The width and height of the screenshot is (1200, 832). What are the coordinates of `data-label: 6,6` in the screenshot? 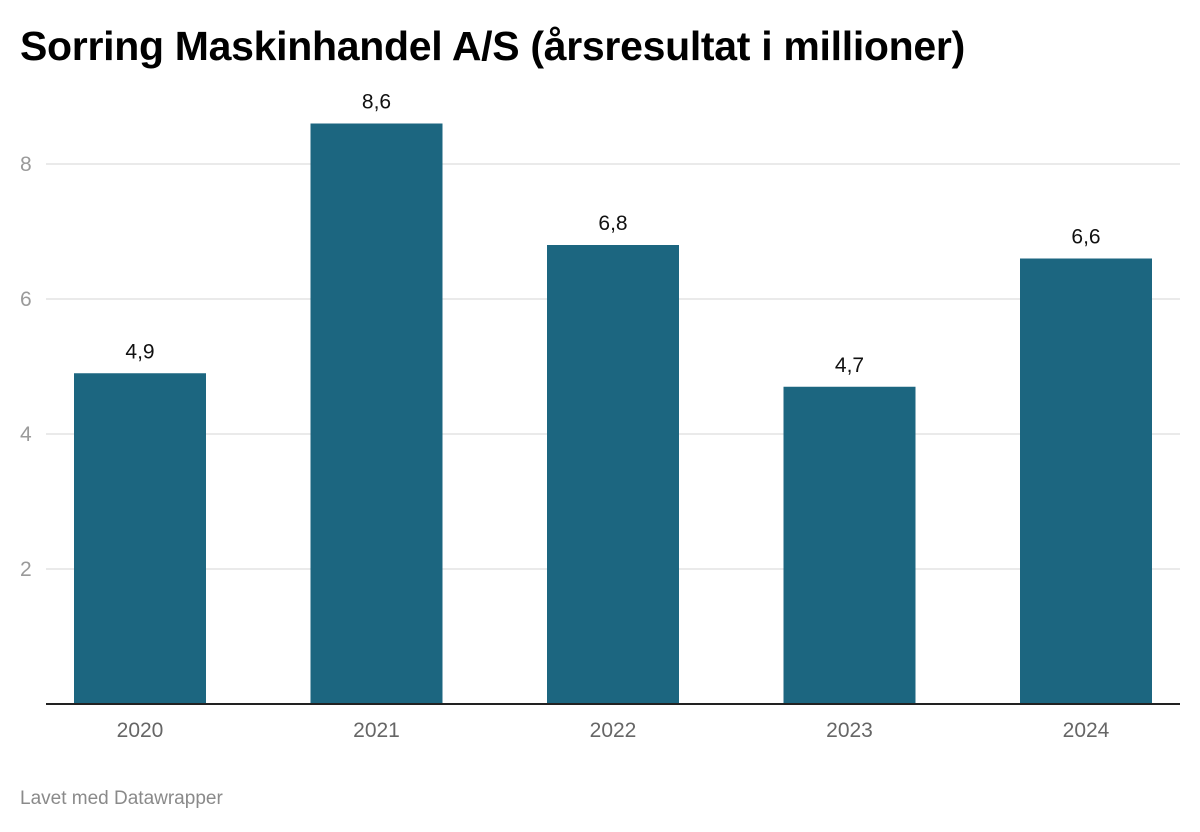 It's located at (1085, 237).